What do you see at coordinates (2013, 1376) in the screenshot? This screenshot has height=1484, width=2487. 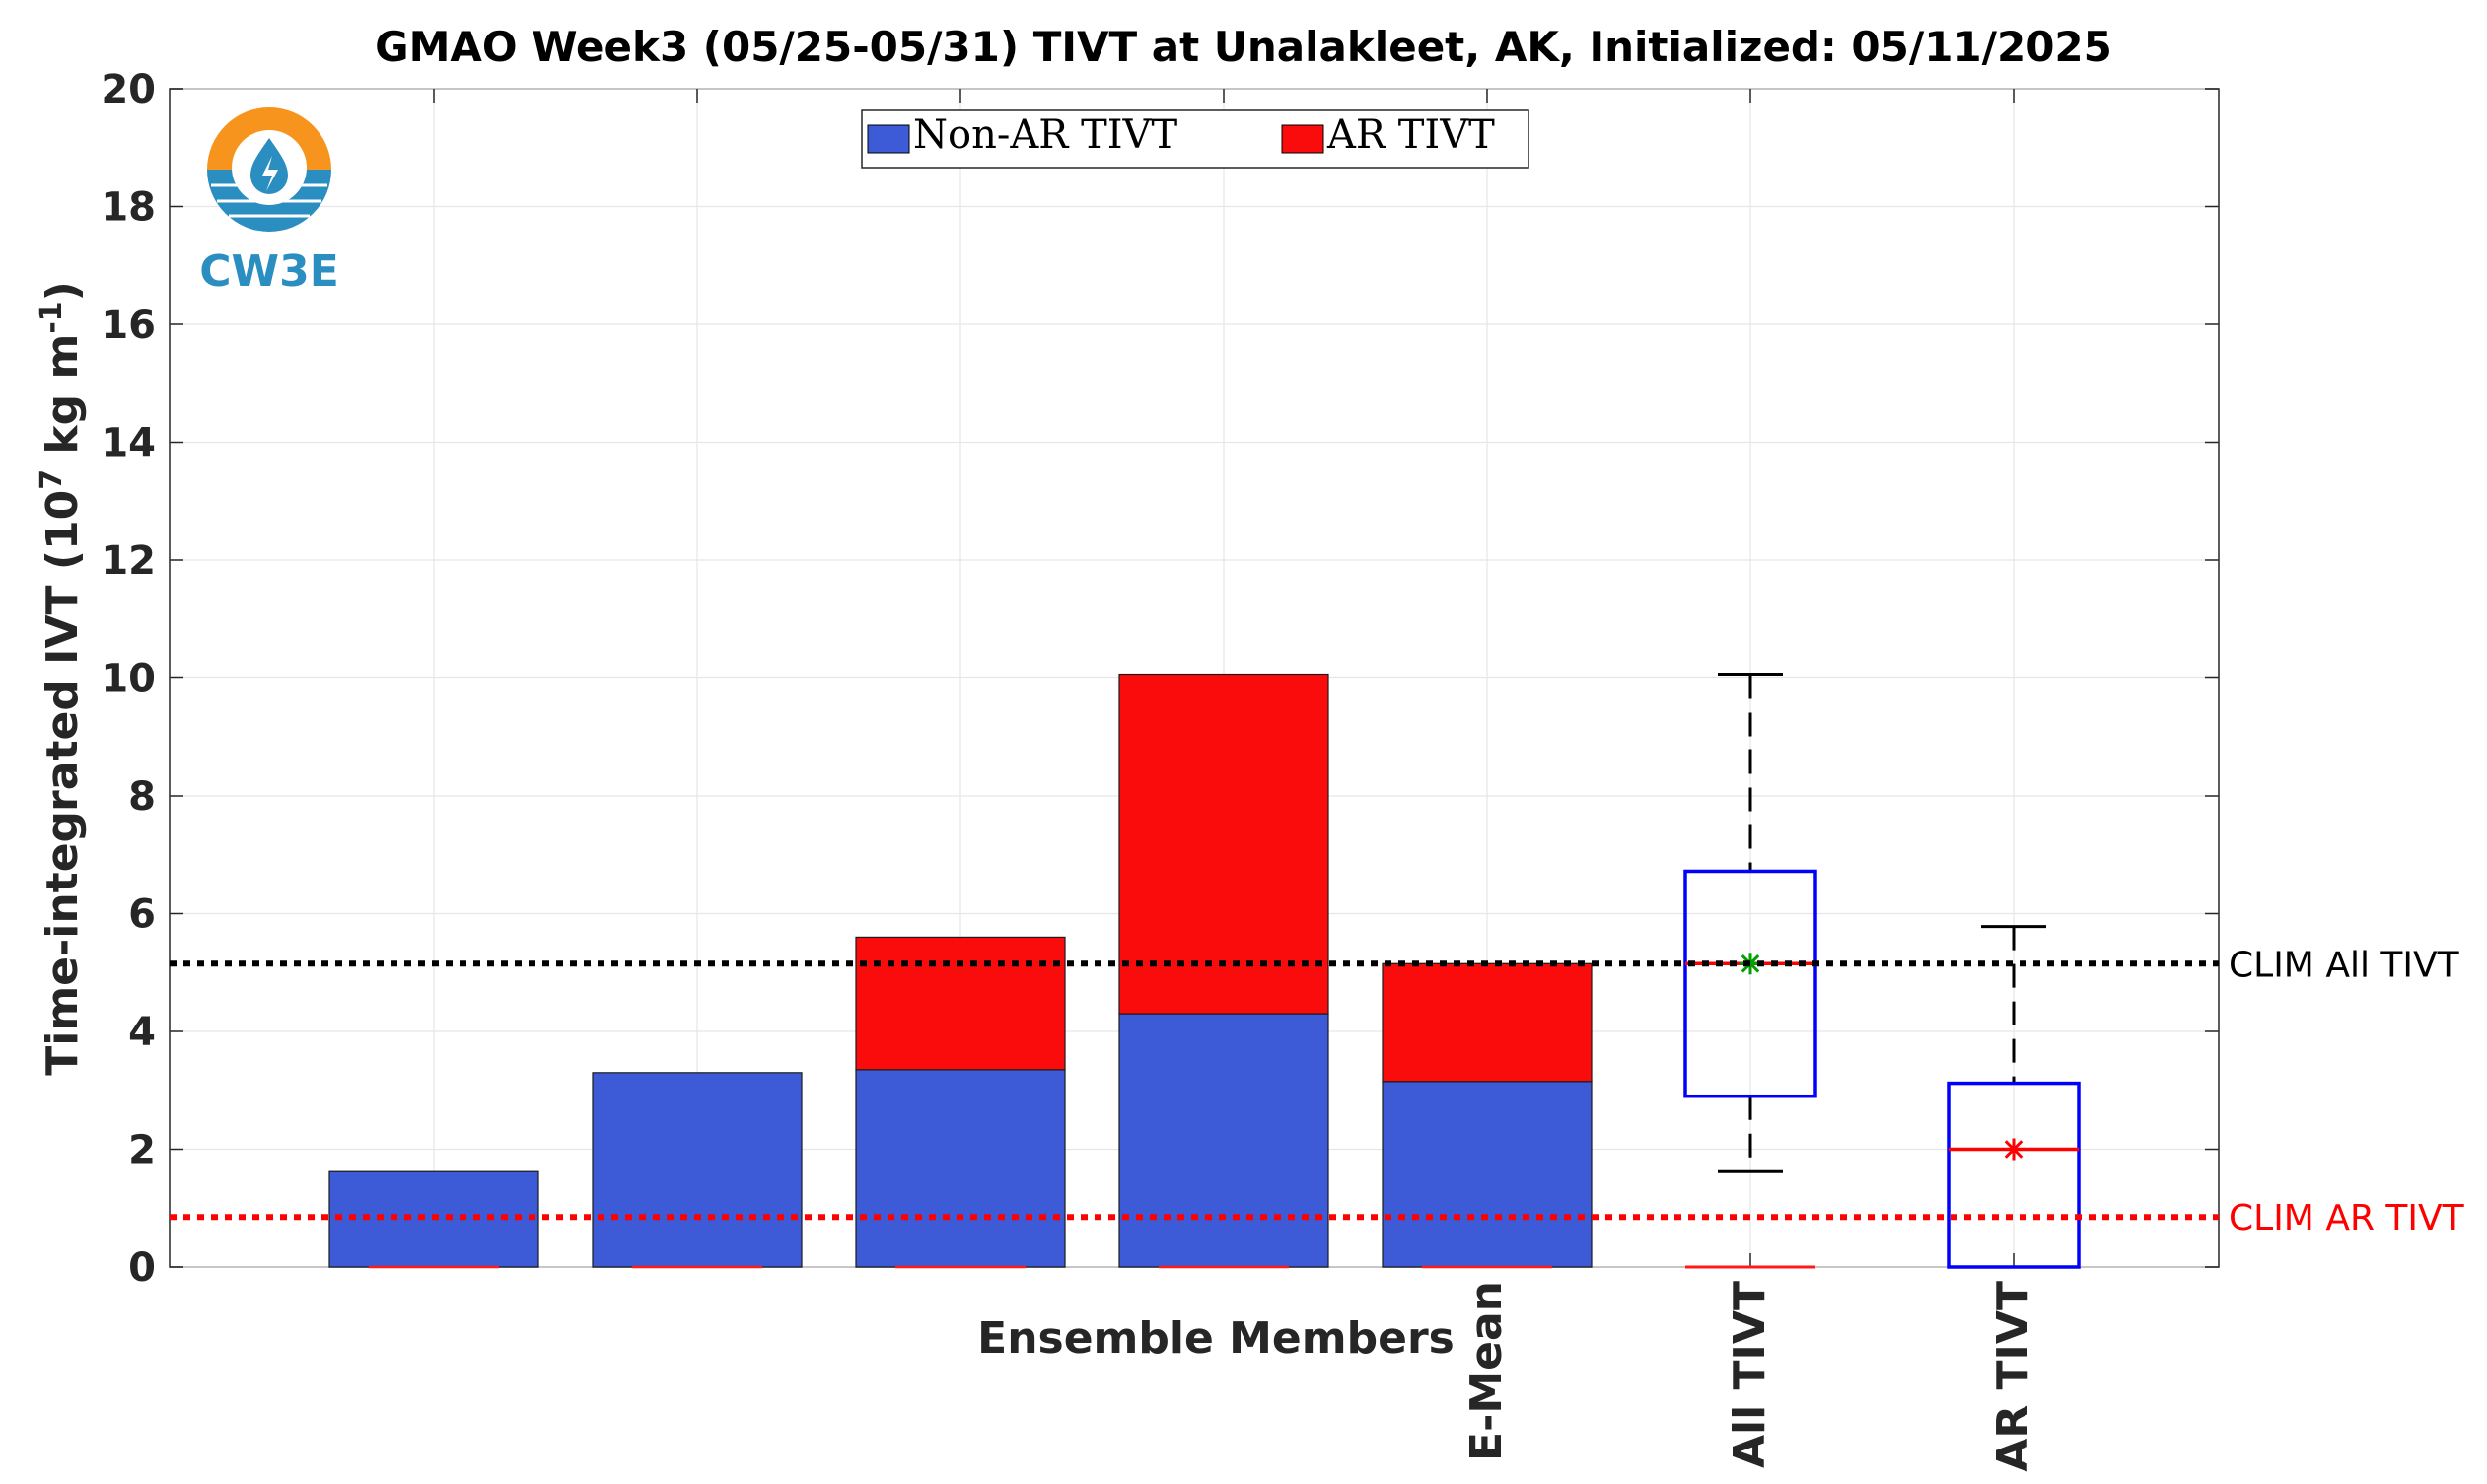 I see `x-tick-label: AR TIVT` at bounding box center [2013, 1376].